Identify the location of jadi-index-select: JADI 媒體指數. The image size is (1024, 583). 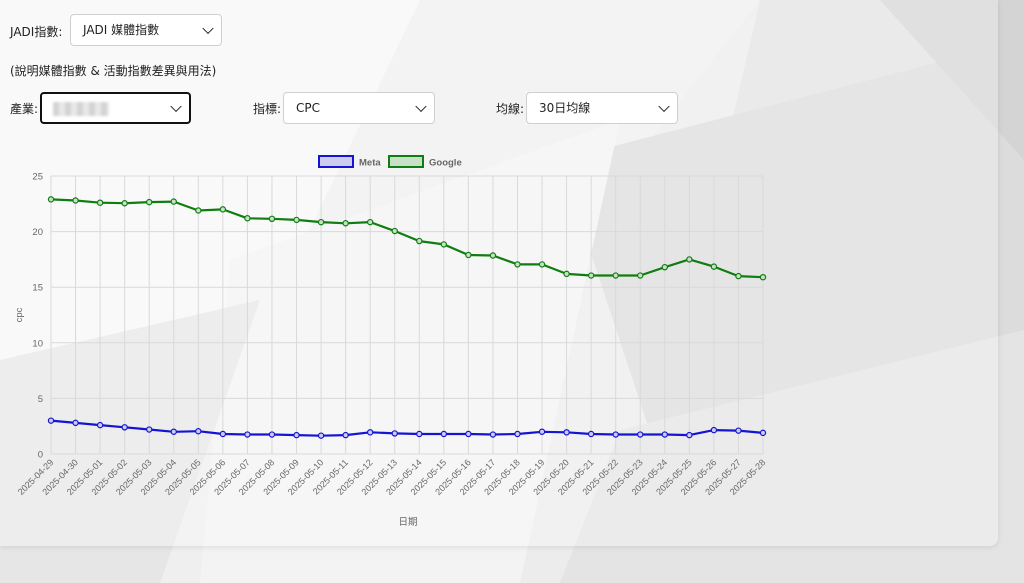
(146, 30).